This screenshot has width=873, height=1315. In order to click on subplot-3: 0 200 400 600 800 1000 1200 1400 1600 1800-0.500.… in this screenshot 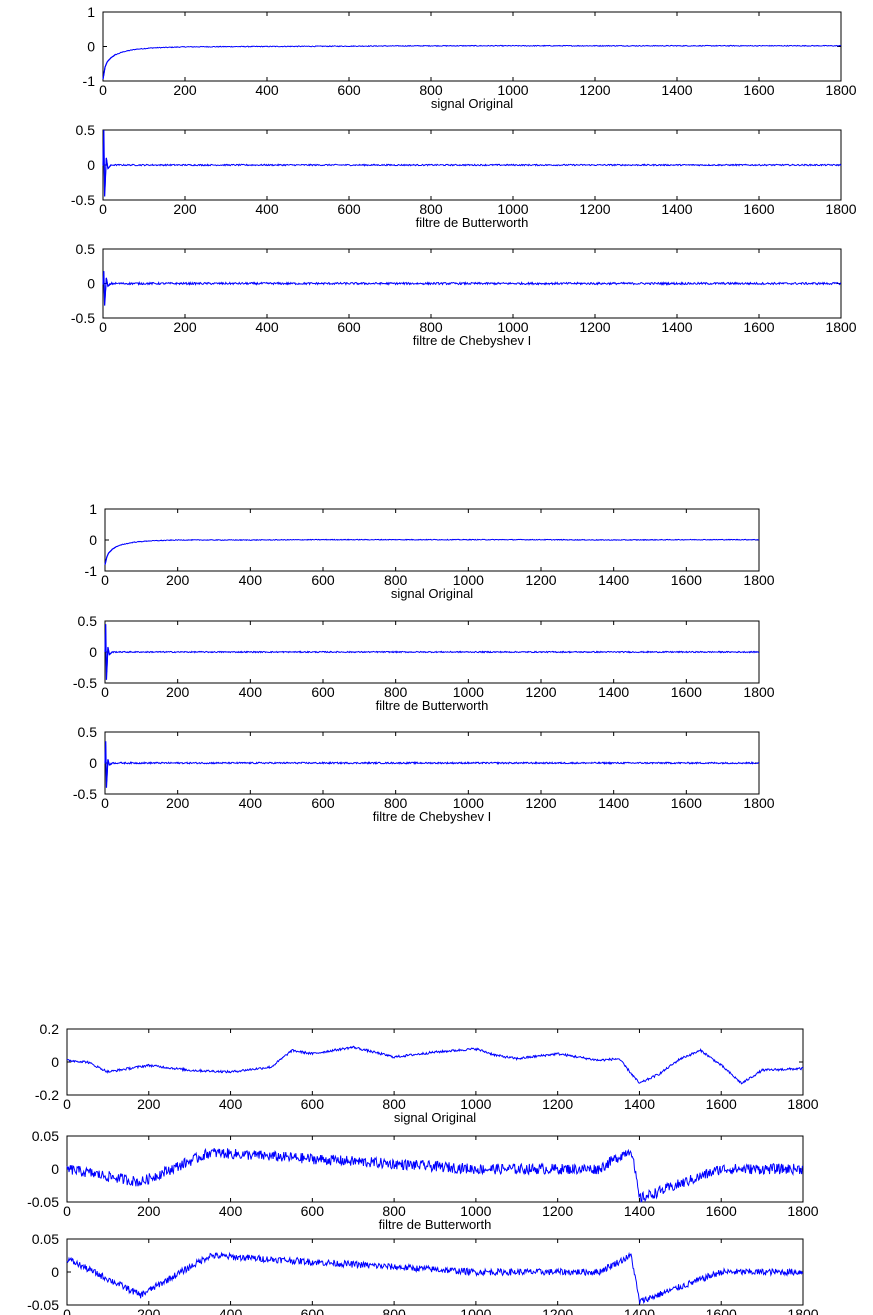, I will do `click(464, 294)`.